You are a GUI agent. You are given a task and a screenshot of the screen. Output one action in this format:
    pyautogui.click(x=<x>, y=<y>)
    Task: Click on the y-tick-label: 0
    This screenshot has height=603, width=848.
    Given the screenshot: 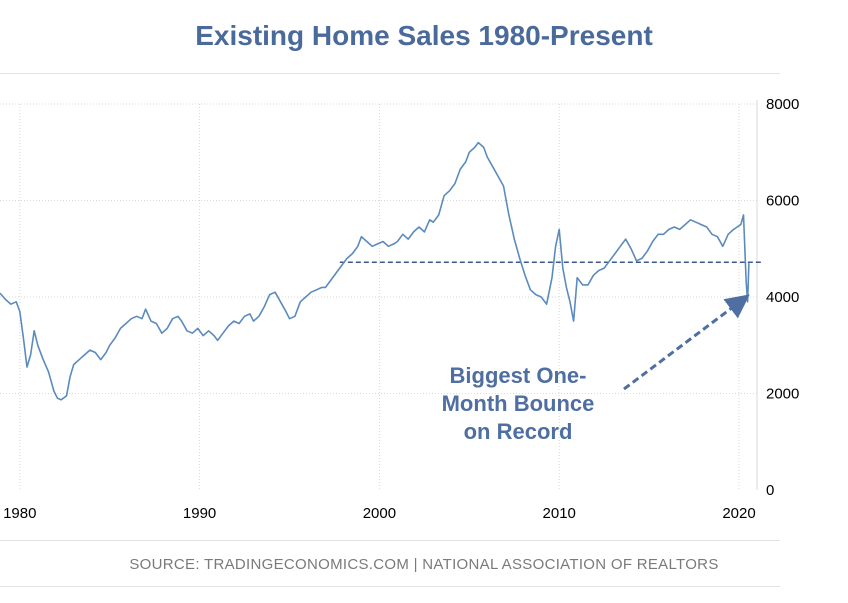 What is the action you would take?
    pyautogui.click(x=770, y=490)
    